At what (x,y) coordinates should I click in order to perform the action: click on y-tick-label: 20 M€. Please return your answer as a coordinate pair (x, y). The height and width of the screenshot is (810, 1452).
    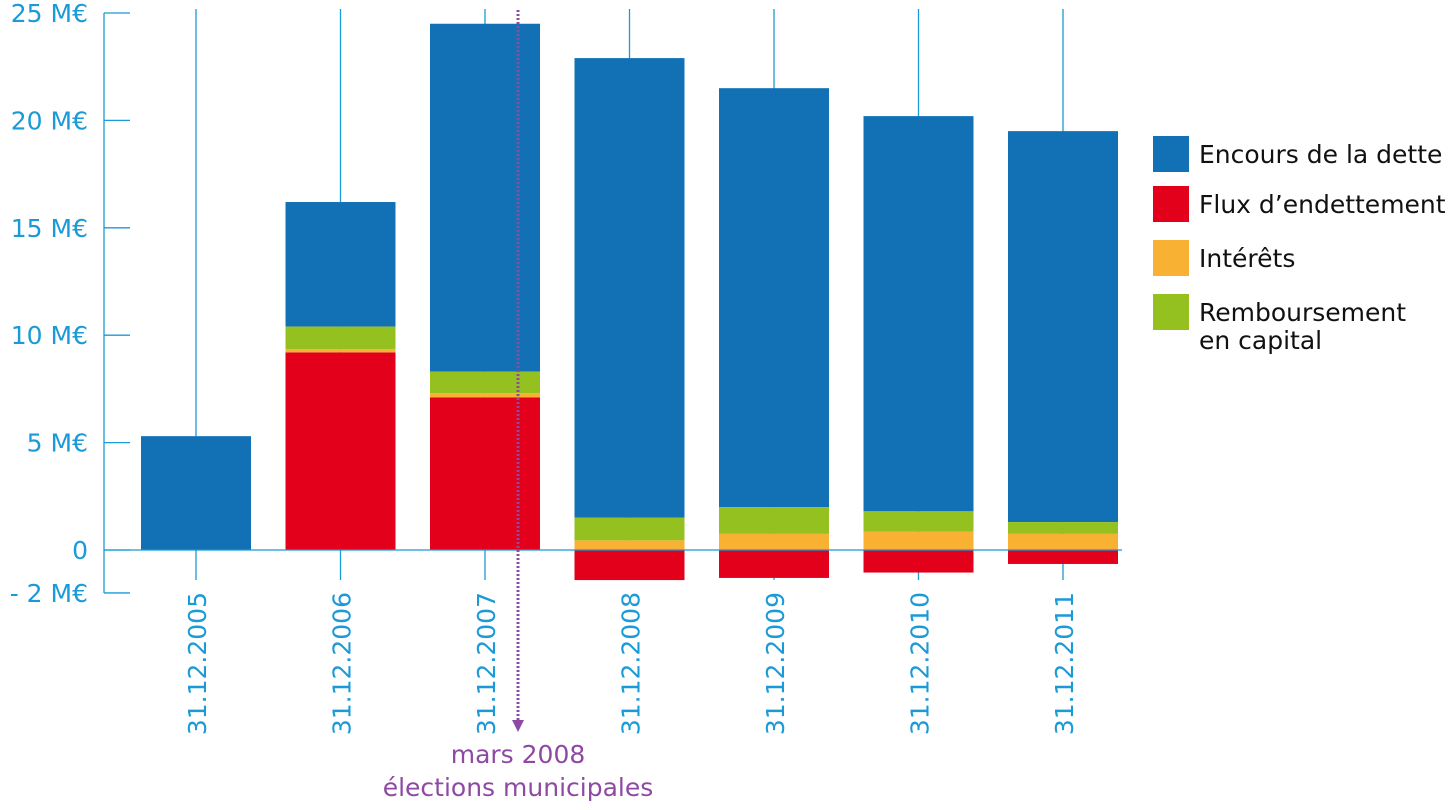
    Looking at the image, I should click on (49, 120).